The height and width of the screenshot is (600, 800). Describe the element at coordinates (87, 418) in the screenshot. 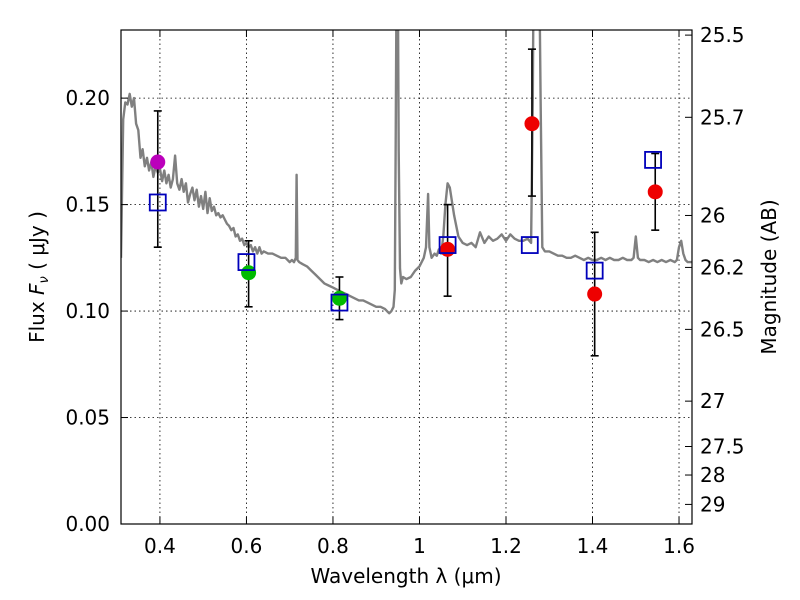

I see `y-tick-label: 0.05` at that location.